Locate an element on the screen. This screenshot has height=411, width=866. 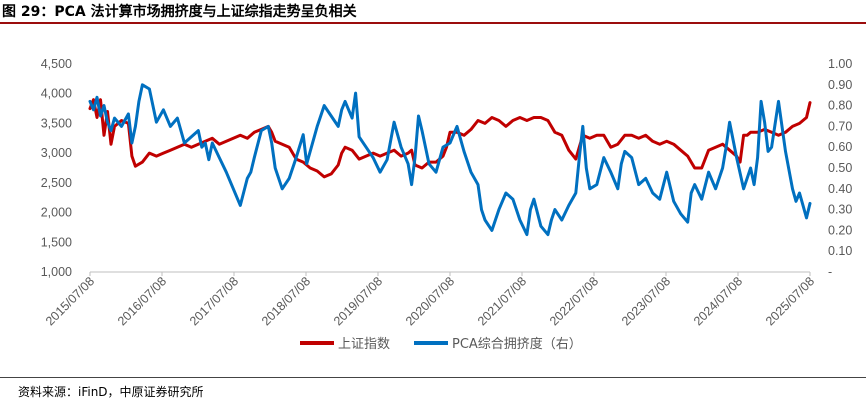
right-tick-label: 0.60 is located at coordinates (840, 147).